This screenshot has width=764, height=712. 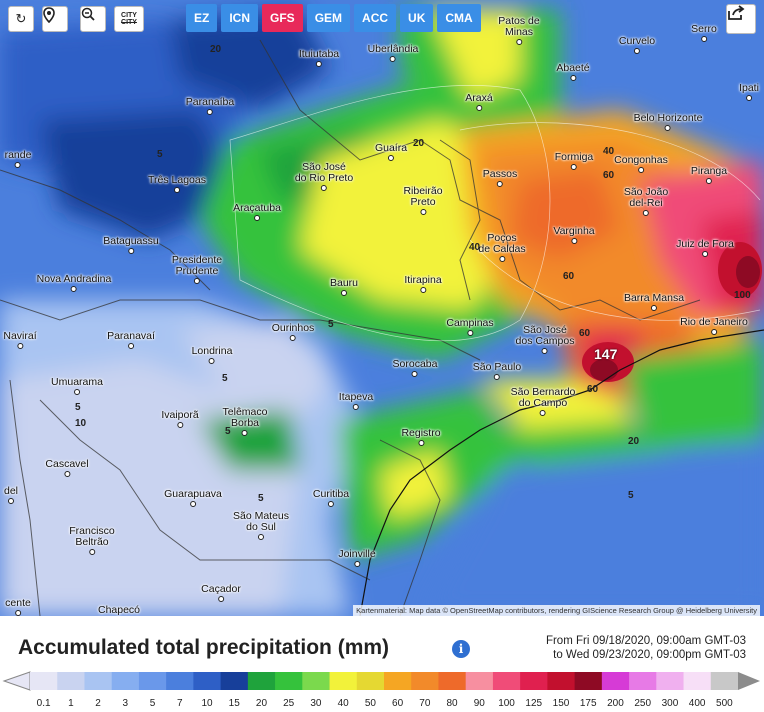 What do you see at coordinates (129, 19) in the screenshot?
I see `city-toggle-button: CITY CITY` at bounding box center [129, 19].